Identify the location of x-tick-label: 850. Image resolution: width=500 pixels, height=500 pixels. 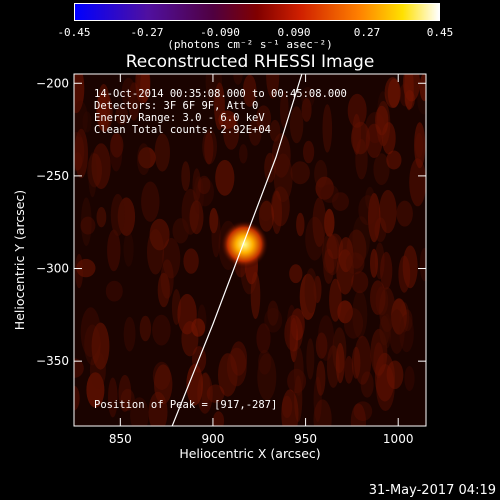
(120, 439).